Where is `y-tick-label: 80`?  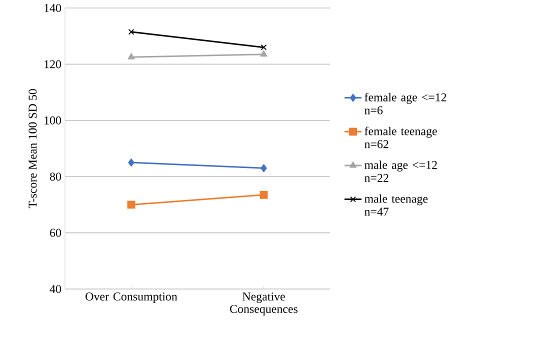 y-tick-label: 80 is located at coordinates (56, 176).